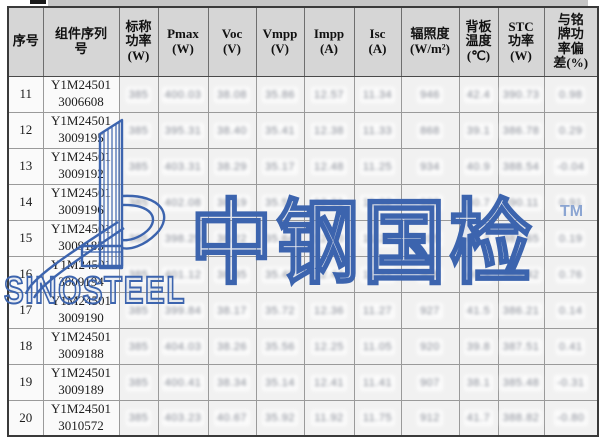 The width and height of the screenshot is (600, 442). I want to click on blurred-value: 920, so click(430, 346).